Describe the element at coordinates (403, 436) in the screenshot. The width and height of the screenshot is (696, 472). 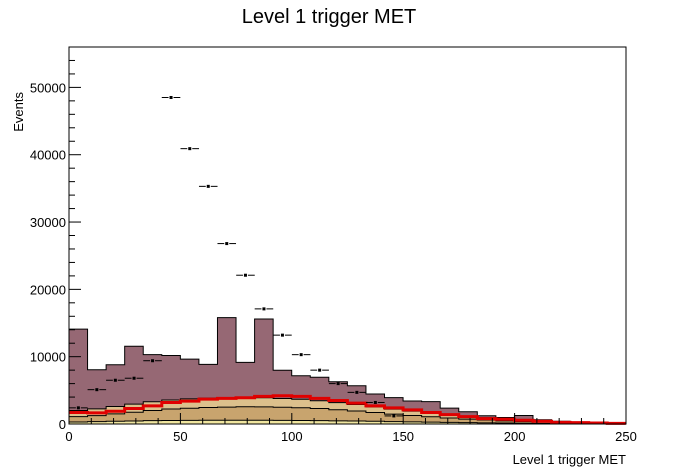
I see `x-tick-label: 150` at that location.